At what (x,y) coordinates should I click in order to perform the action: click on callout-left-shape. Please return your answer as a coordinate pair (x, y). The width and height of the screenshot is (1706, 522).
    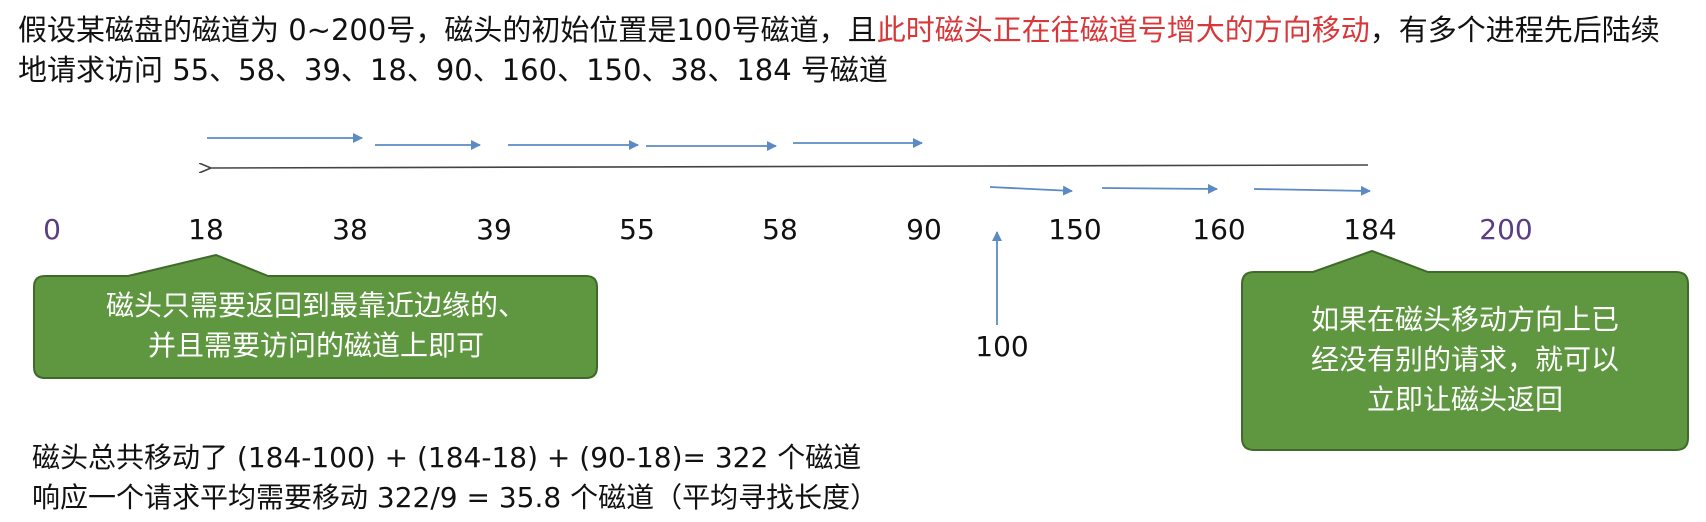
    Looking at the image, I should click on (315, 316).